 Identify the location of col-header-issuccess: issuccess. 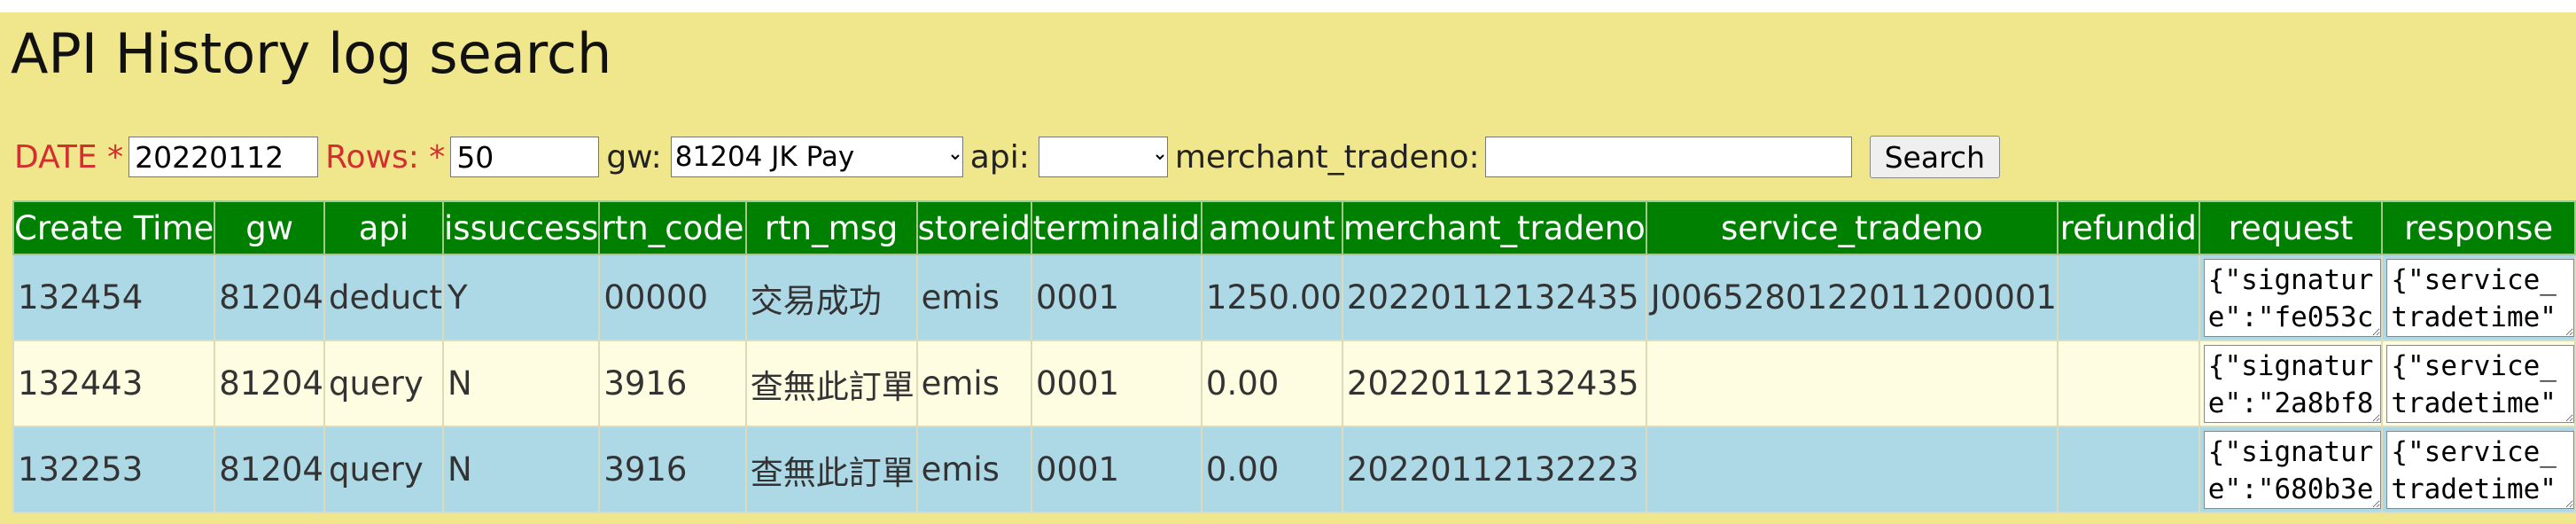
(521, 227).